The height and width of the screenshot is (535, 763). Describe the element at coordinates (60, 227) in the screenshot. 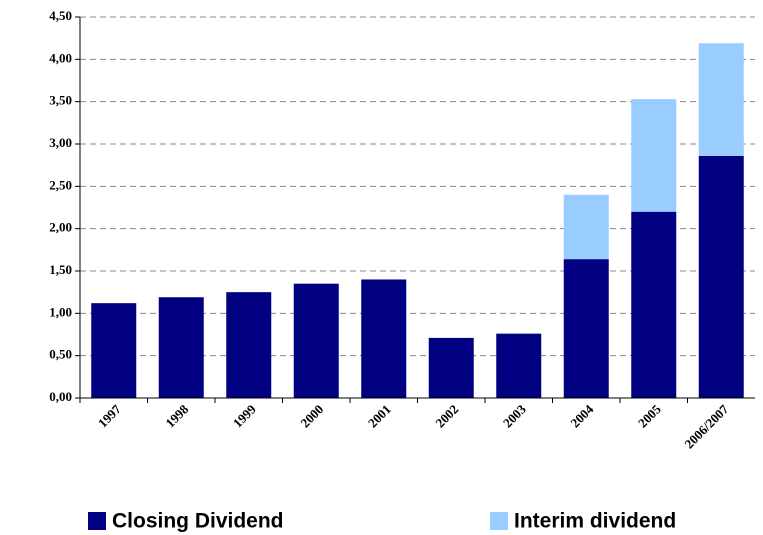

I see `y-tick-label: 2,00` at that location.